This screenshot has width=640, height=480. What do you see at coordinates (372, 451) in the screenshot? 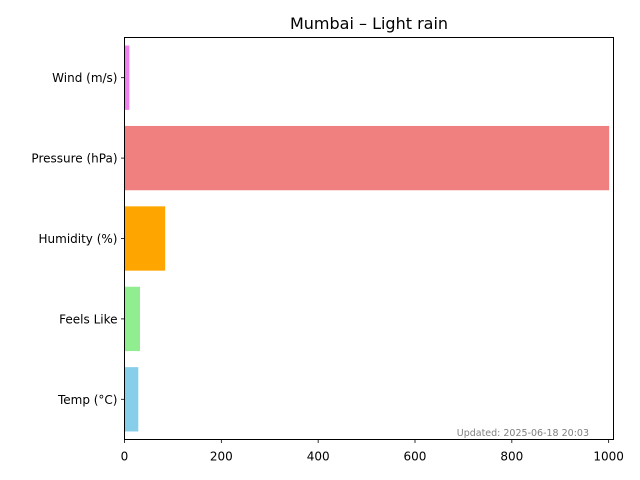
I see `x-axis-ticks: 0 200 400 600 800 1000` at bounding box center [372, 451].